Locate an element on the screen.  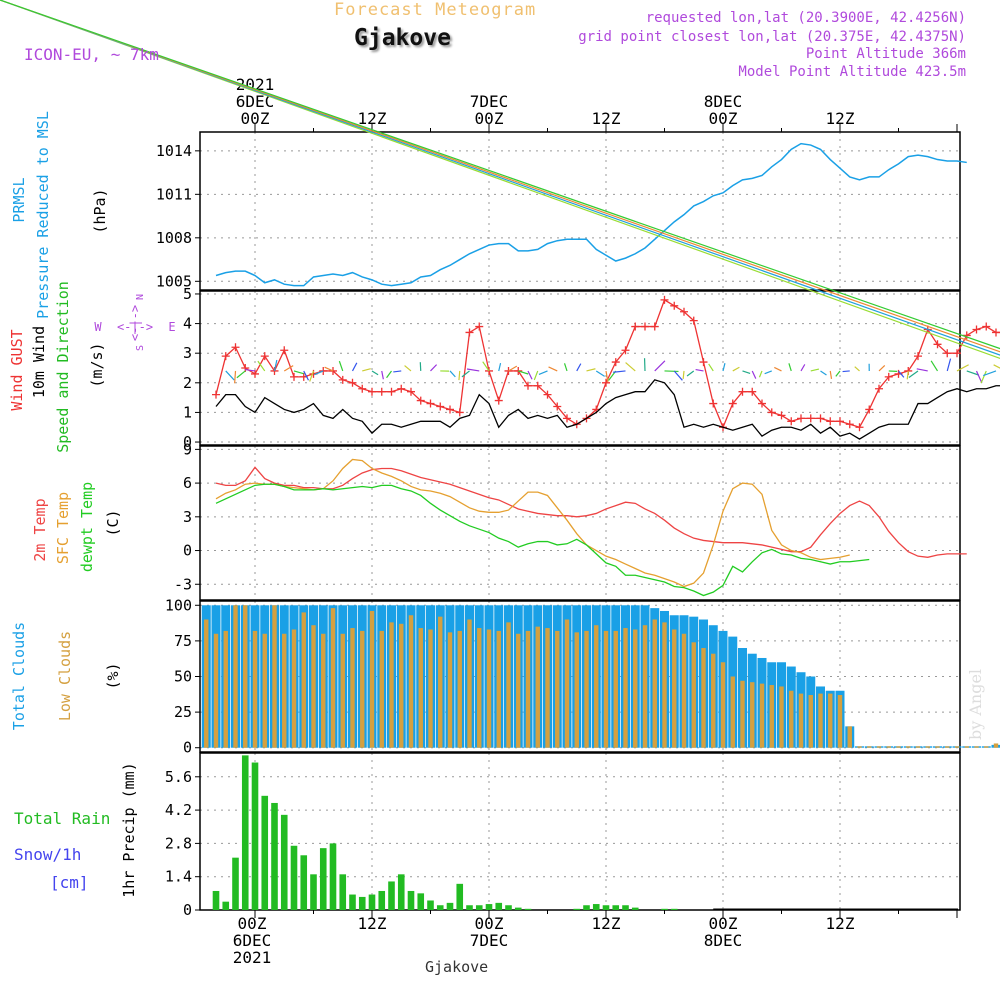
ylabel-total-rain: Total Rain is located at coordinates (62, 818).